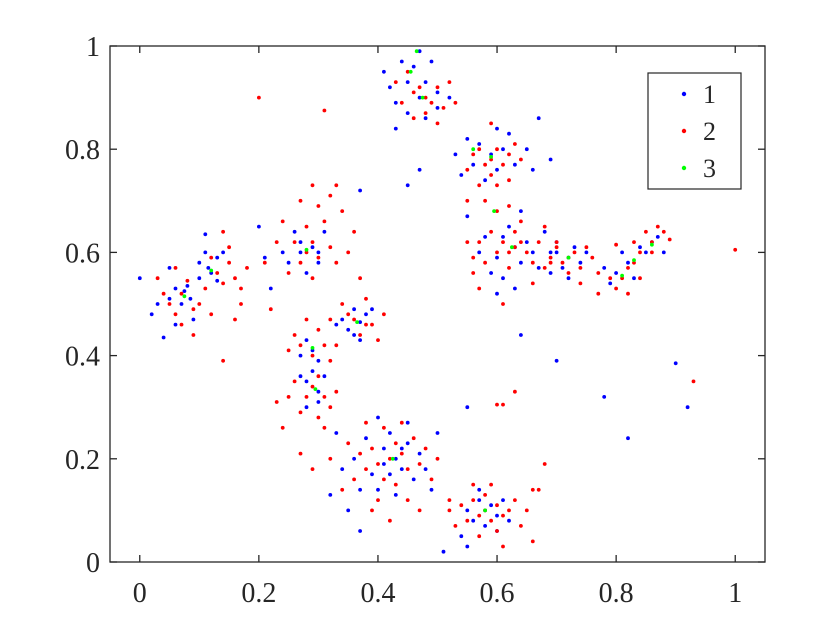  Describe the element at coordinates (616, 593) in the screenshot. I see `x-tick-label: 0.8` at that location.